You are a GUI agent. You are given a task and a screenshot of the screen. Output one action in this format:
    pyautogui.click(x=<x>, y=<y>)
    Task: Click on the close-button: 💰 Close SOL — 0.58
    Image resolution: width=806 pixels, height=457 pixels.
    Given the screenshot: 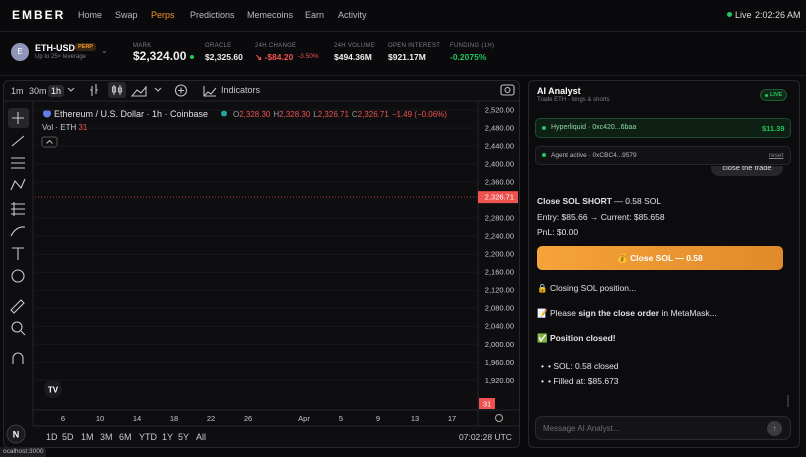 What is the action you would take?
    pyautogui.click(x=660, y=258)
    